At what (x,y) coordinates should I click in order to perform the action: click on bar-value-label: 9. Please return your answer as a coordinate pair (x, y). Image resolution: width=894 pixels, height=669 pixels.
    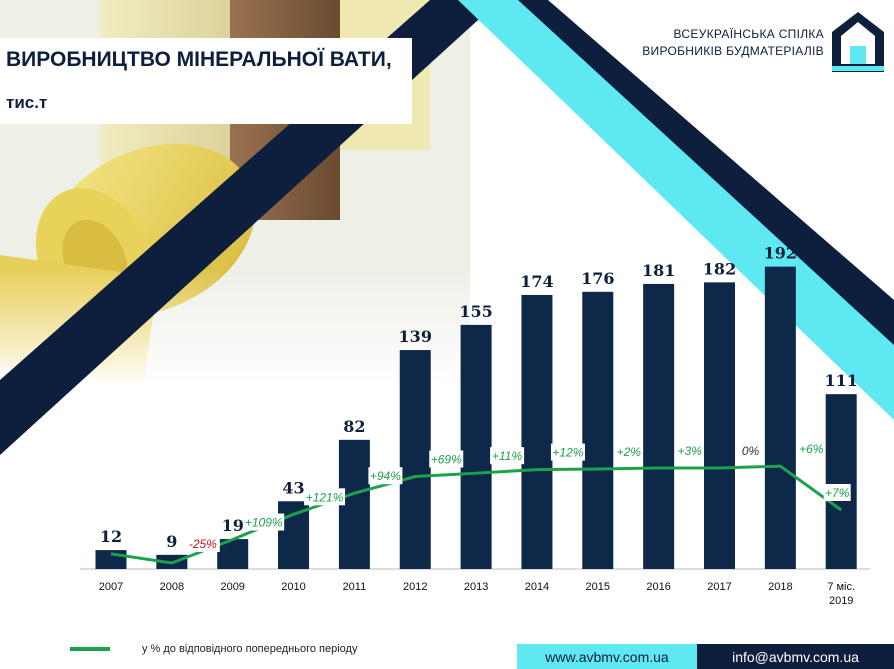
    Looking at the image, I should click on (171, 541).